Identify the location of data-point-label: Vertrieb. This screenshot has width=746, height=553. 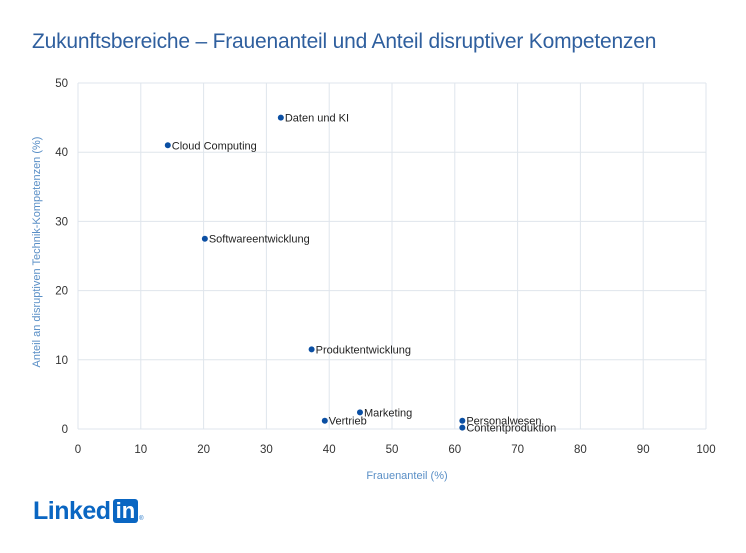
(348, 422).